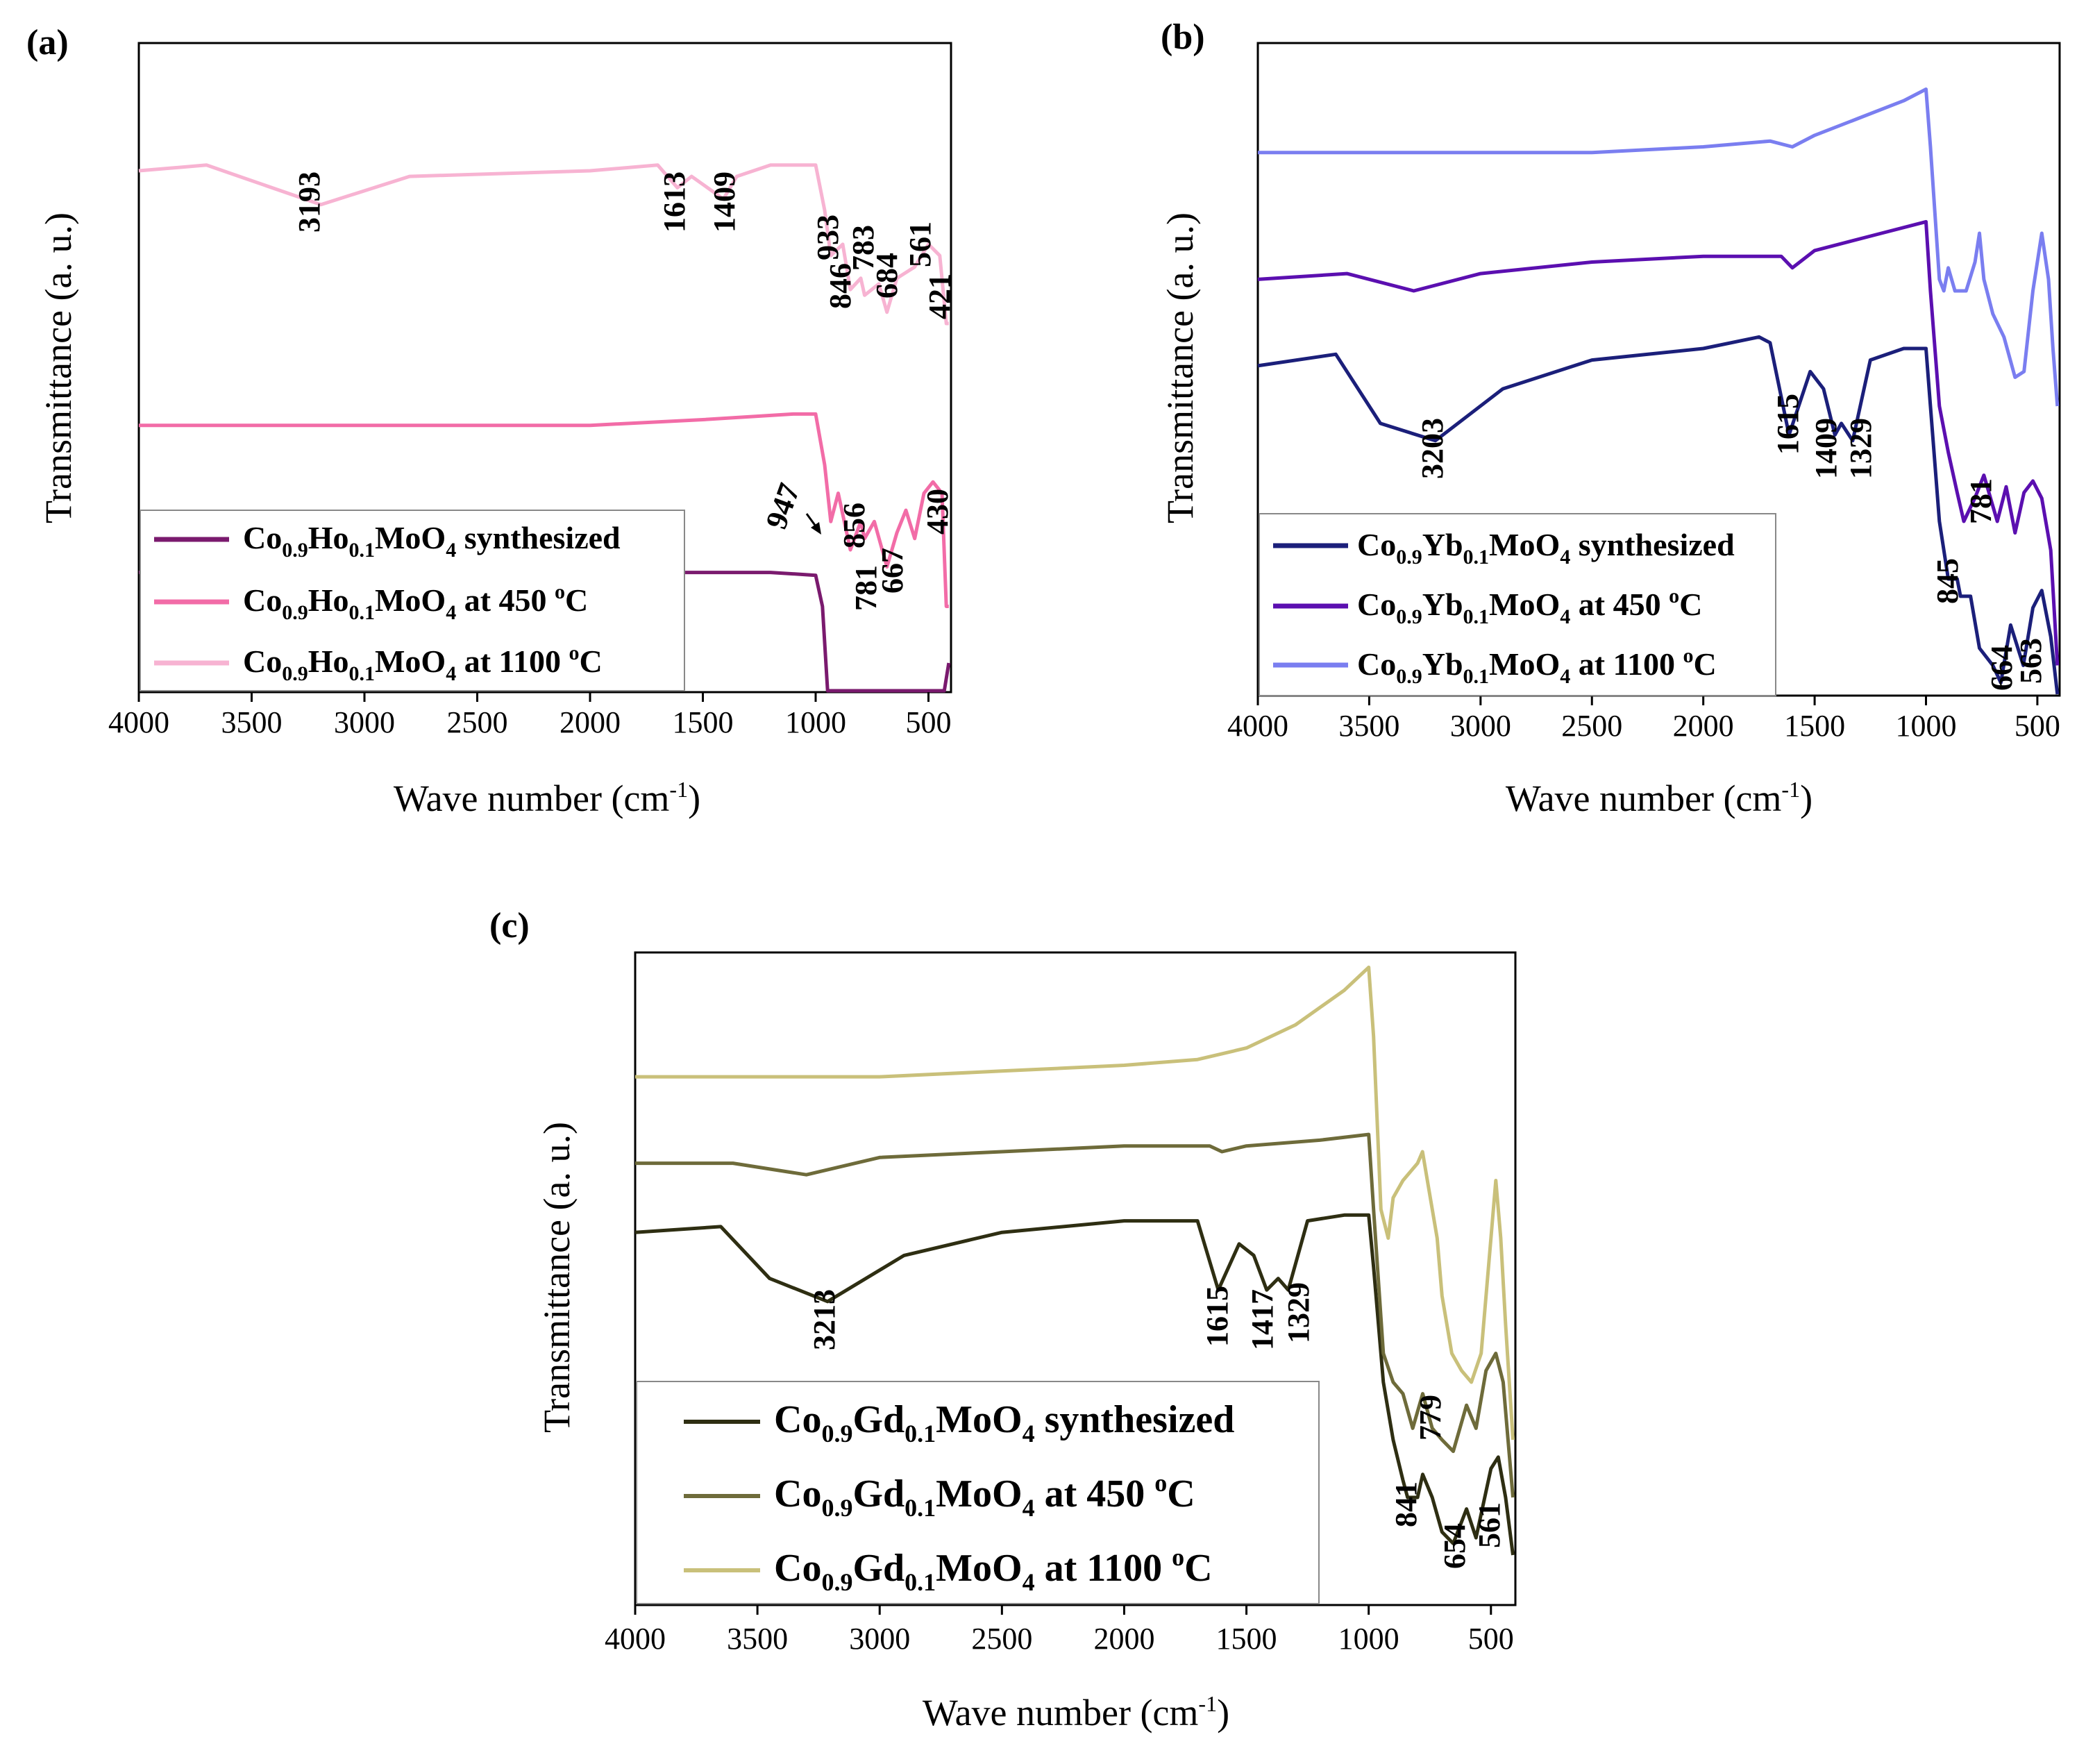  I want to click on peak-label: 845, so click(1948, 581).